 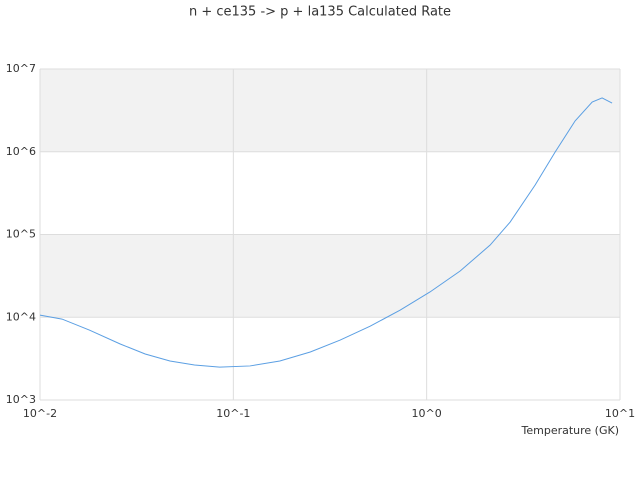 I want to click on y-tick-label: 10^3, so click(x=21, y=399).